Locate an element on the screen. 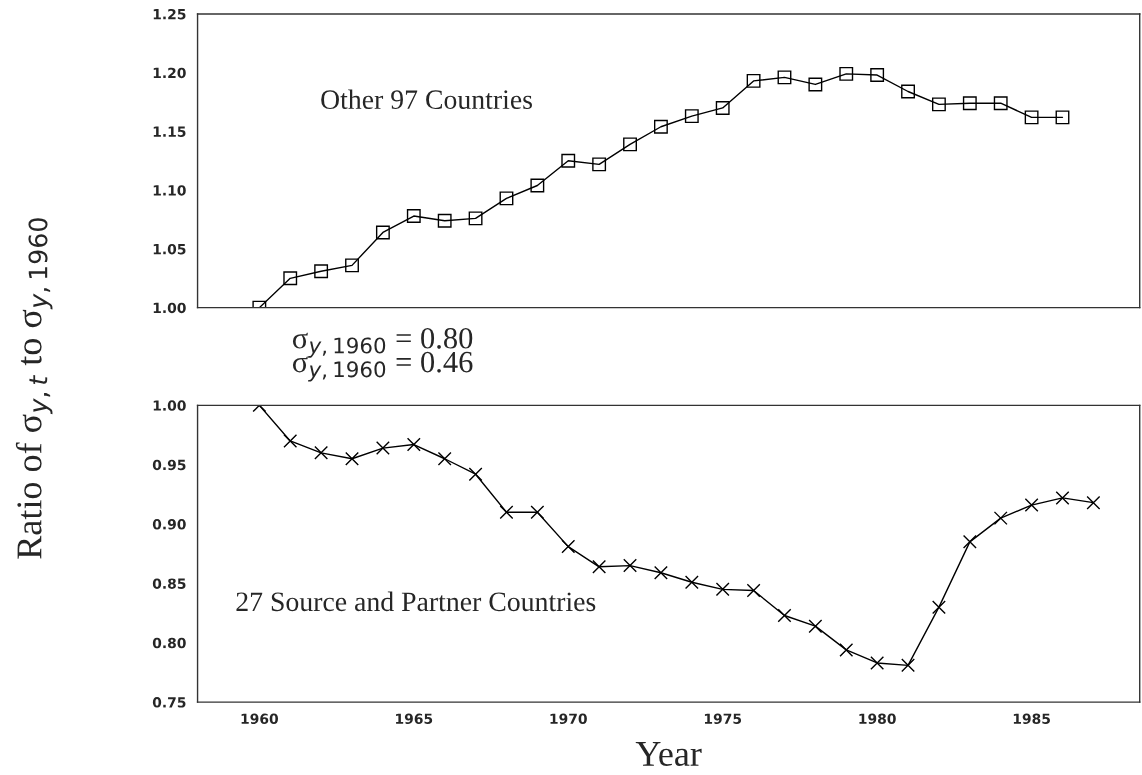  y-tick-label: 0.80 is located at coordinates (169, 643).